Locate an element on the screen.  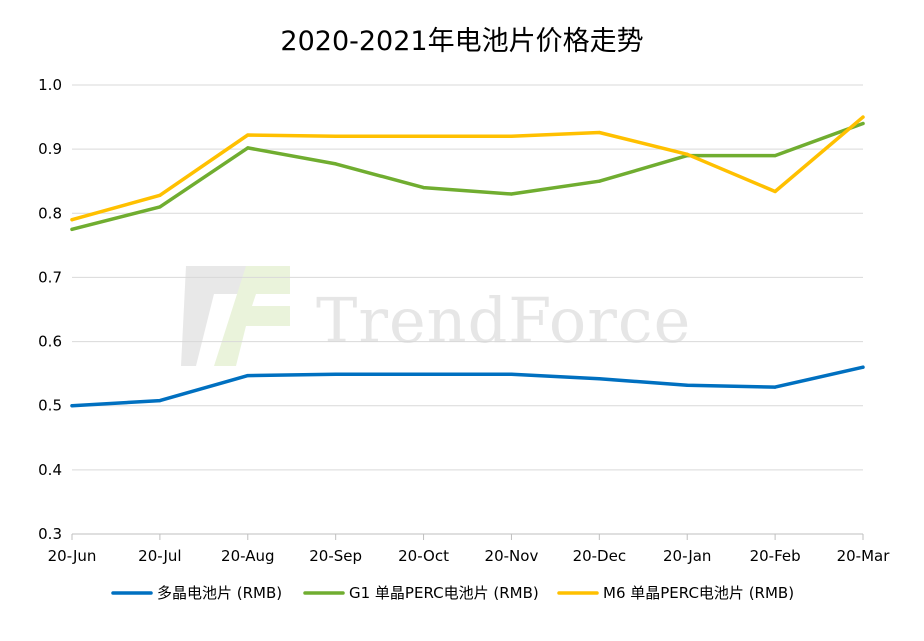
x-tick-label: 20-Feb is located at coordinates (775, 556).